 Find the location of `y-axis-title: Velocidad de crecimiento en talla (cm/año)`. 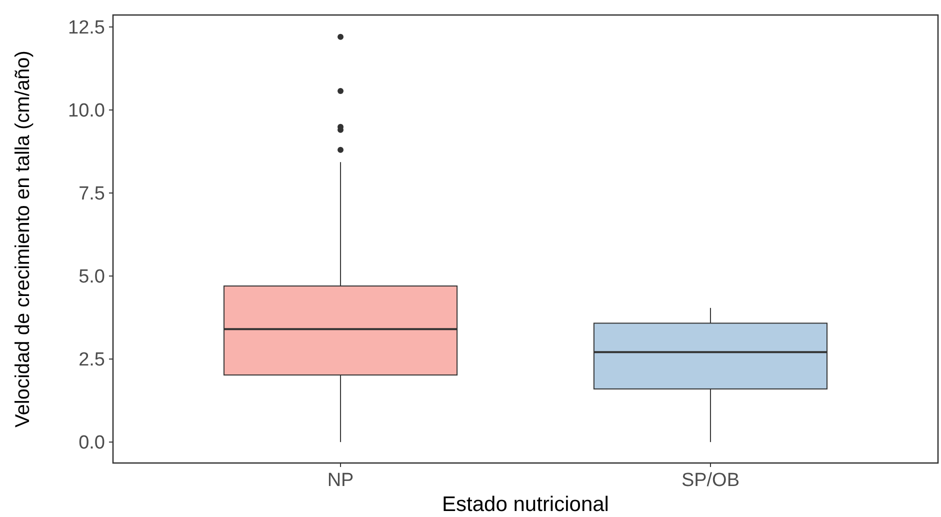

y-axis-title: Velocidad de crecimiento en talla (cm/año) is located at coordinates (23, 239).